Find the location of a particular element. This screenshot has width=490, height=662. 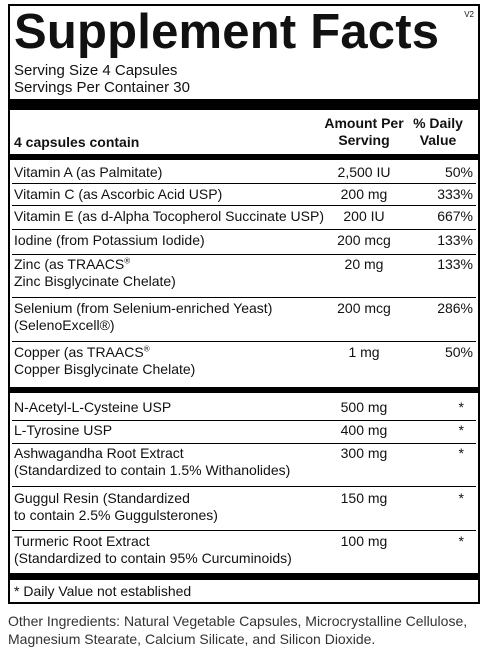

nutrient-daily-value: 333% is located at coordinates (455, 194).